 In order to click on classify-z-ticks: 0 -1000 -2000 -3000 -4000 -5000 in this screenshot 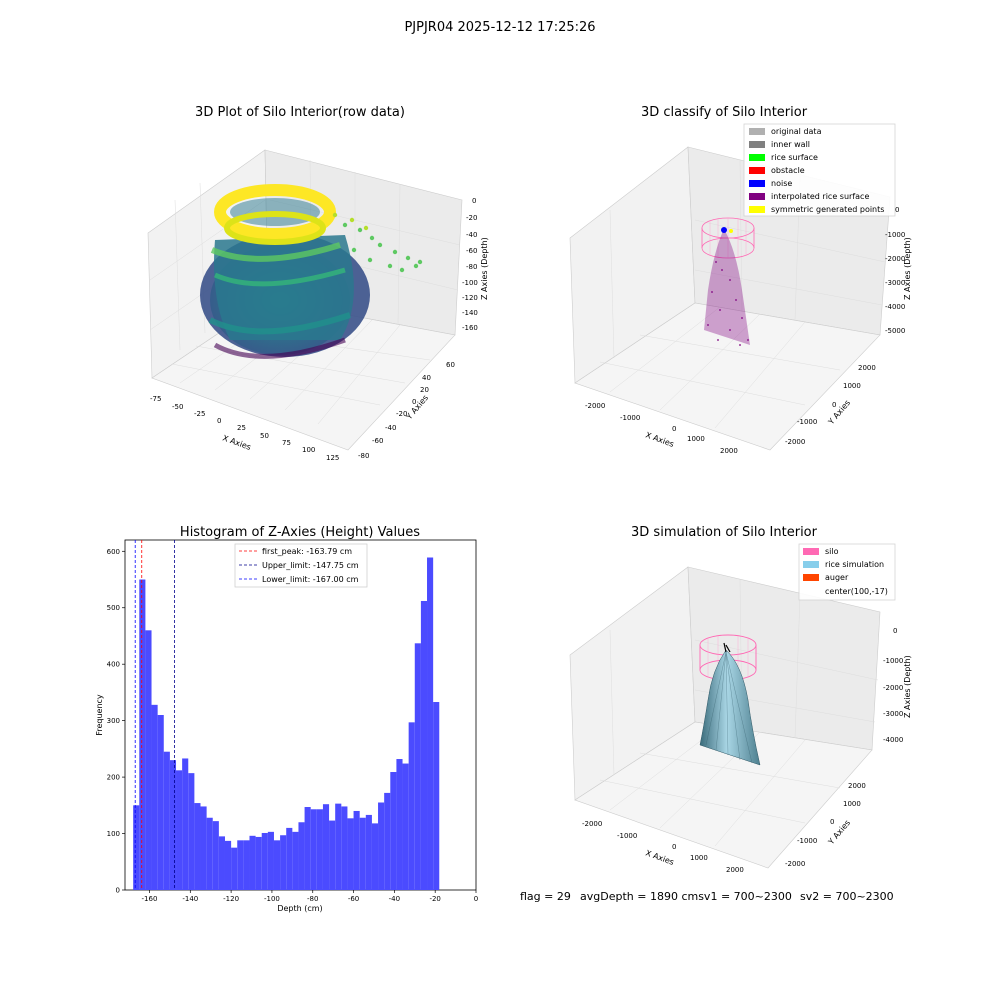, I will do `click(895, 270)`.